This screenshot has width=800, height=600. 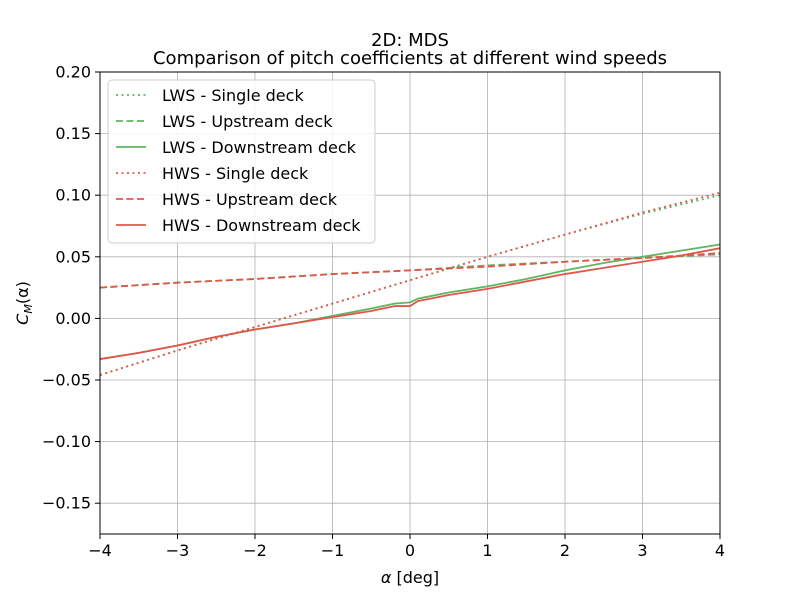 What do you see at coordinates (73, 72) in the screenshot?
I see `y-tick-label: 0.20` at bounding box center [73, 72].